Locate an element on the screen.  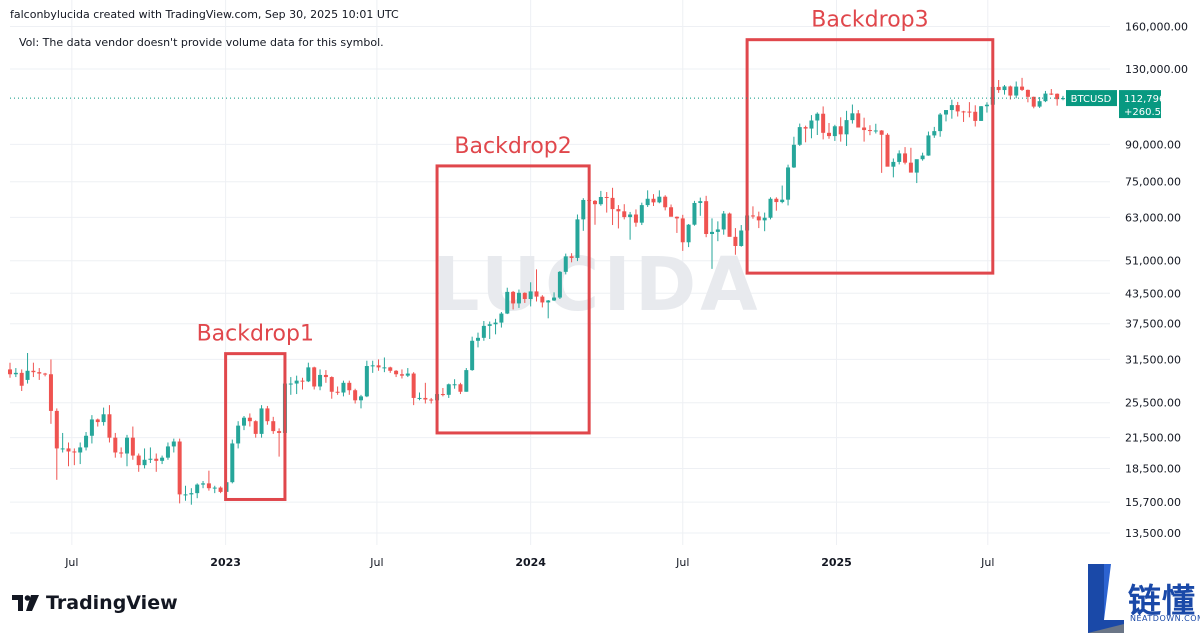
annotation-label: Backdrop2 is located at coordinates (512, 146).